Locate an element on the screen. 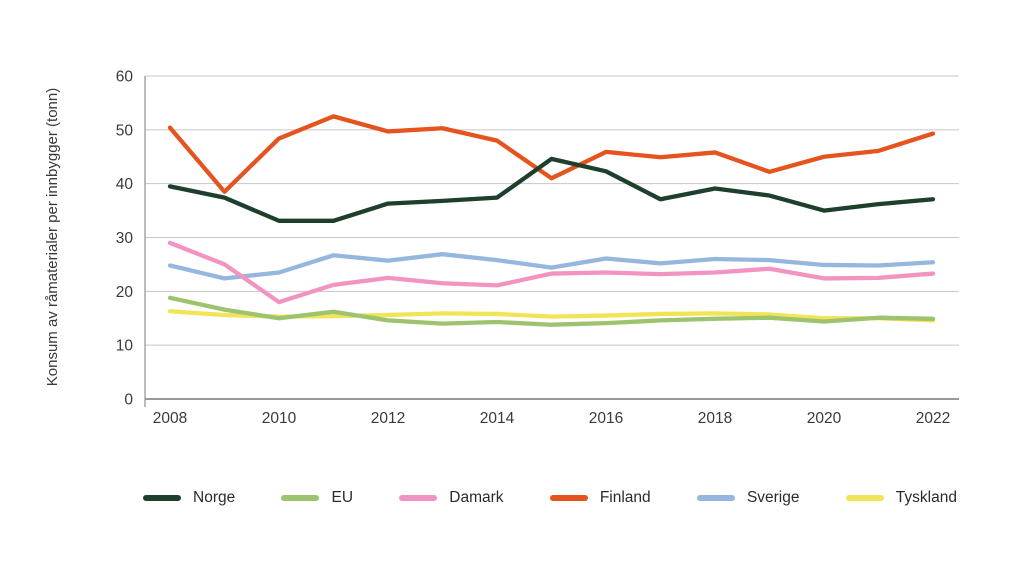  legend-label-finland: Finland is located at coordinates (625, 498).